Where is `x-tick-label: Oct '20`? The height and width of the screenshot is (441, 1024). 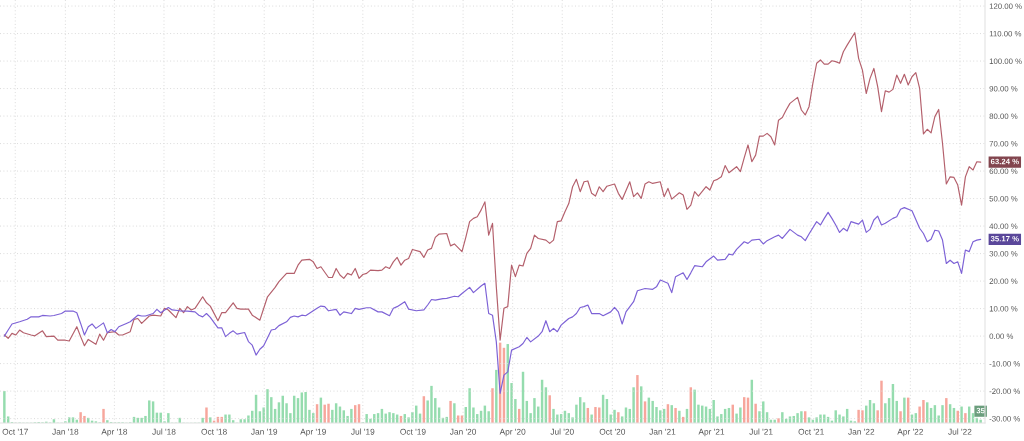
x-tick-label: Oct '20 is located at coordinates (612, 431).